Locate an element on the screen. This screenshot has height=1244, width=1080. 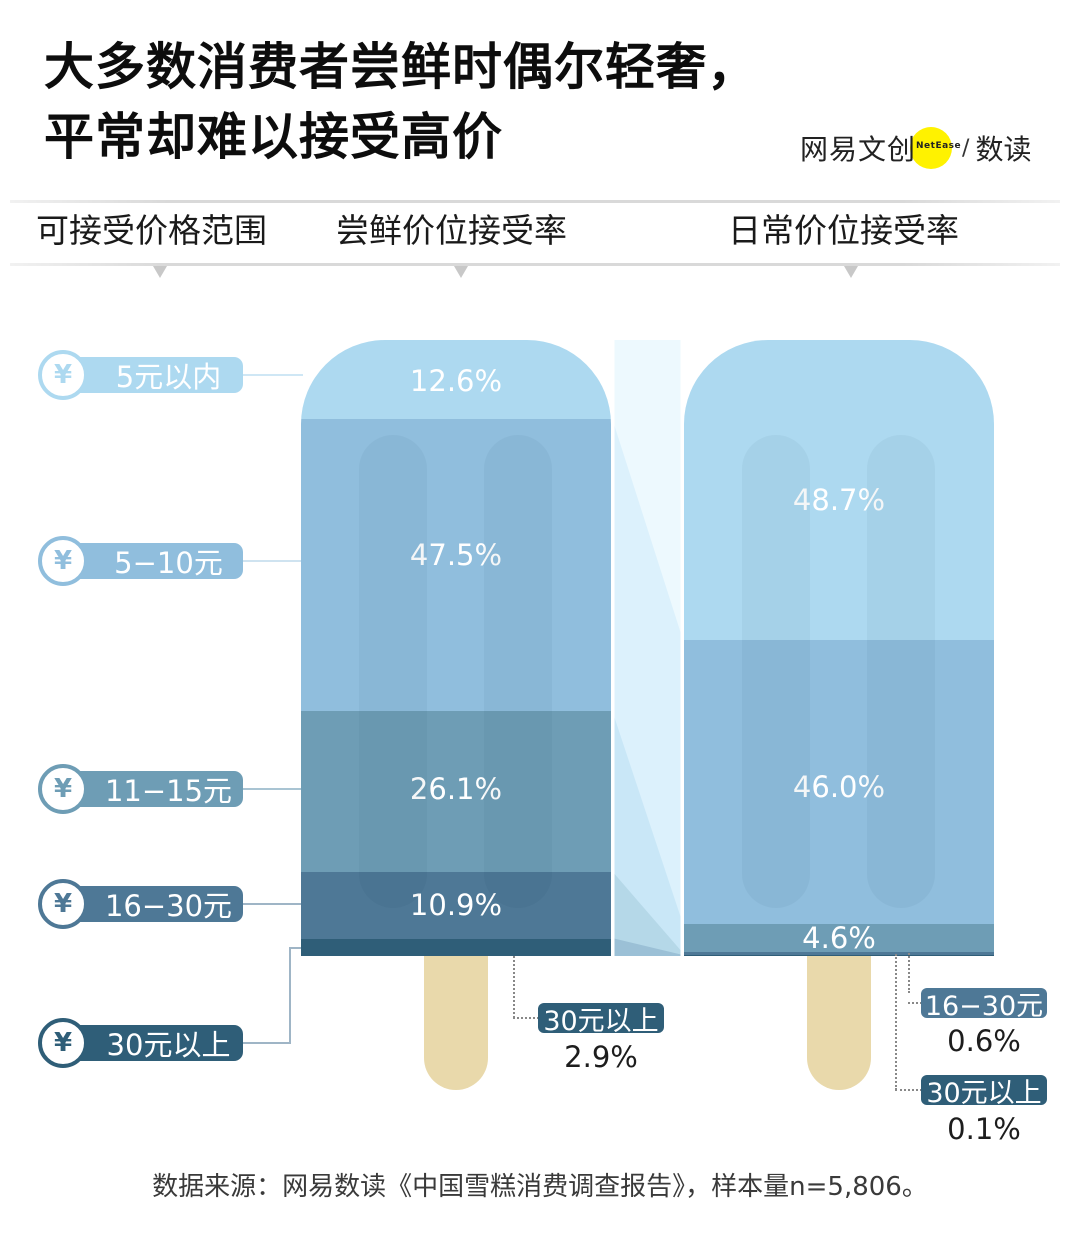
logo-yellow-dot-icon is located at coordinates (931, 148).